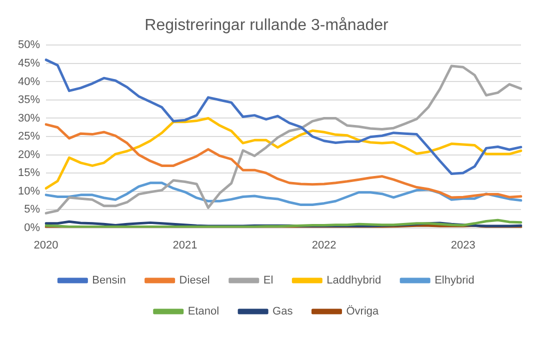 Image resolution: width=547 pixels, height=339 pixels. What do you see at coordinates (268, 280) in the screenshot?
I see `legend-label: El` at bounding box center [268, 280].